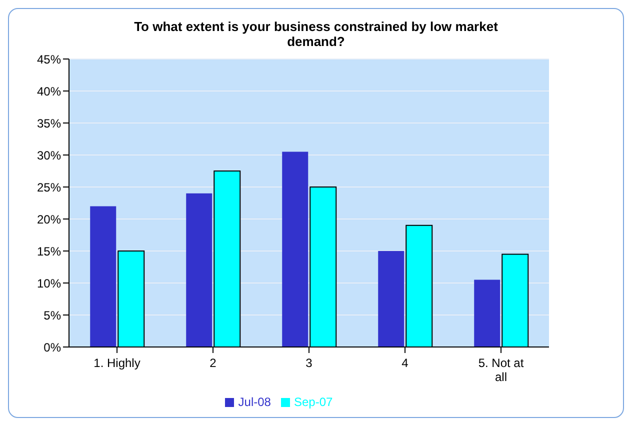 The image size is (632, 426). What do you see at coordinates (309, 363) in the screenshot?
I see `x-tick-label: 3` at bounding box center [309, 363].